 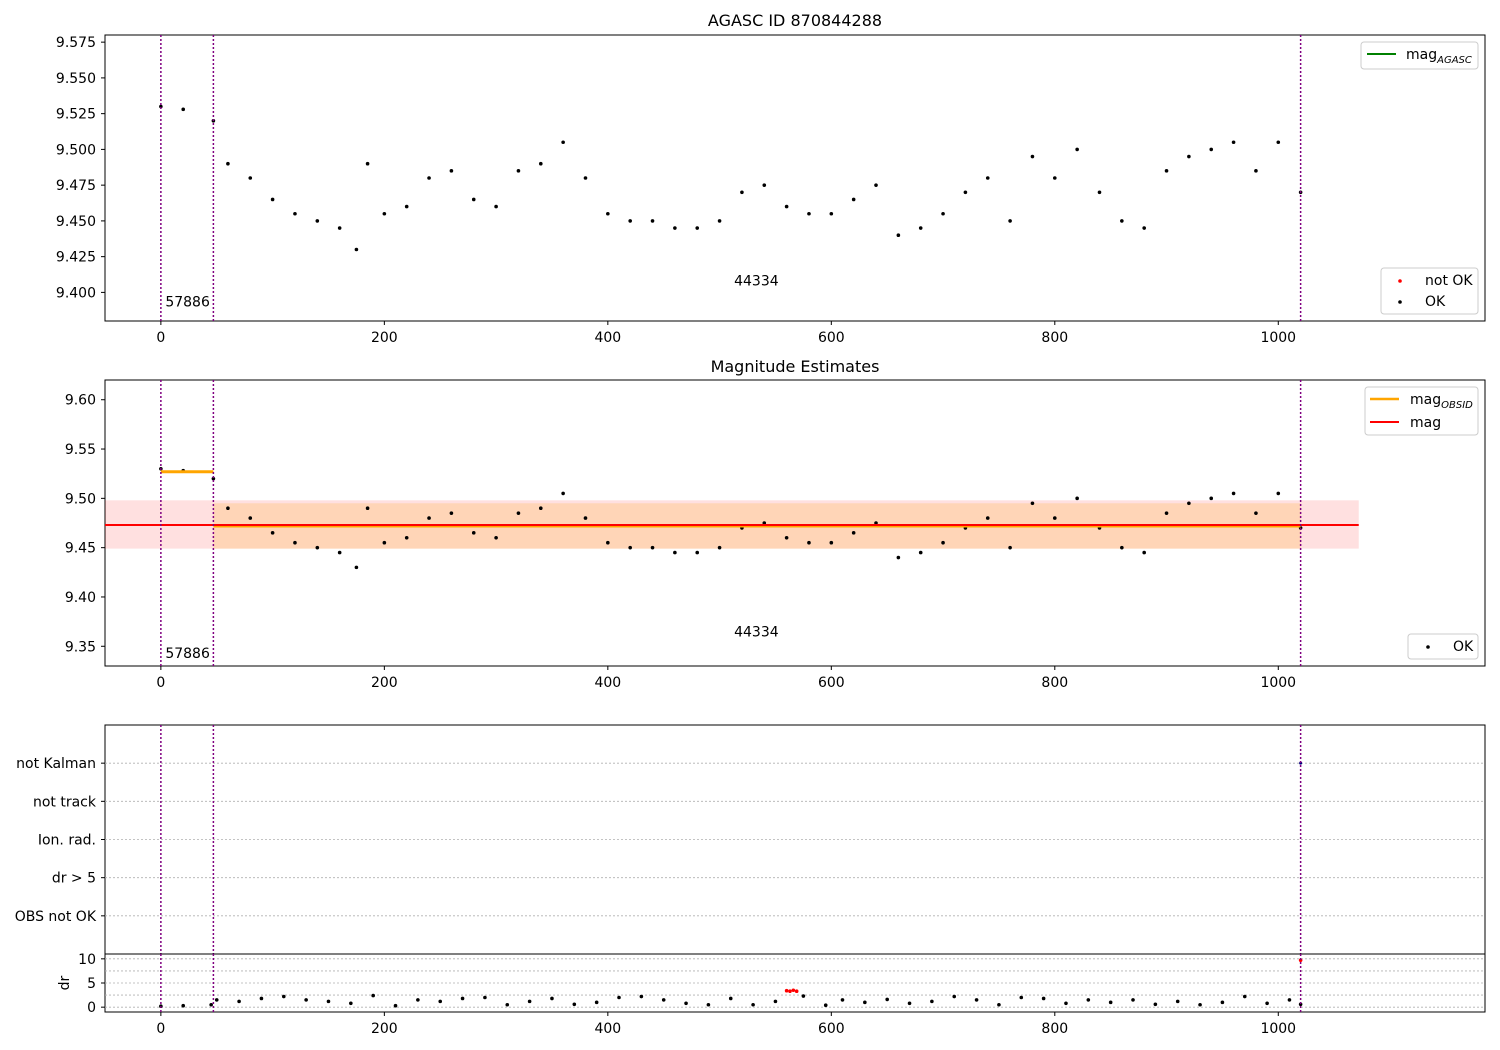 What do you see at coordinates (795, 366) in the screenshot?
I see `panel2-title: Magnitude Estimates` at bounding box center [795, 366].